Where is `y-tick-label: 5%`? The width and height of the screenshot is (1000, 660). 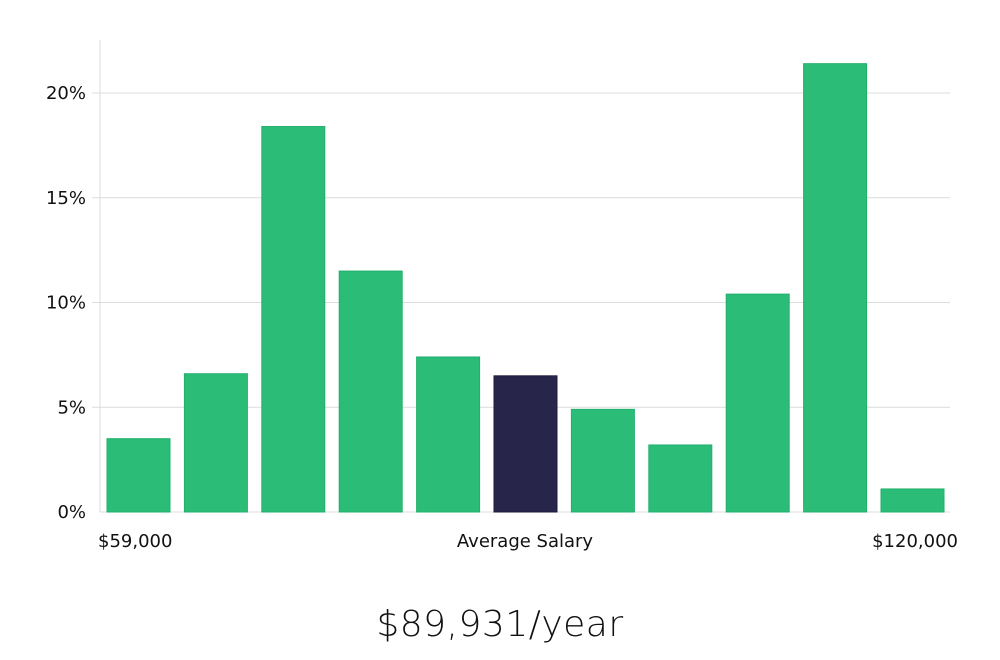 y-tick-label: 5% is located at coordinates (71, 407).